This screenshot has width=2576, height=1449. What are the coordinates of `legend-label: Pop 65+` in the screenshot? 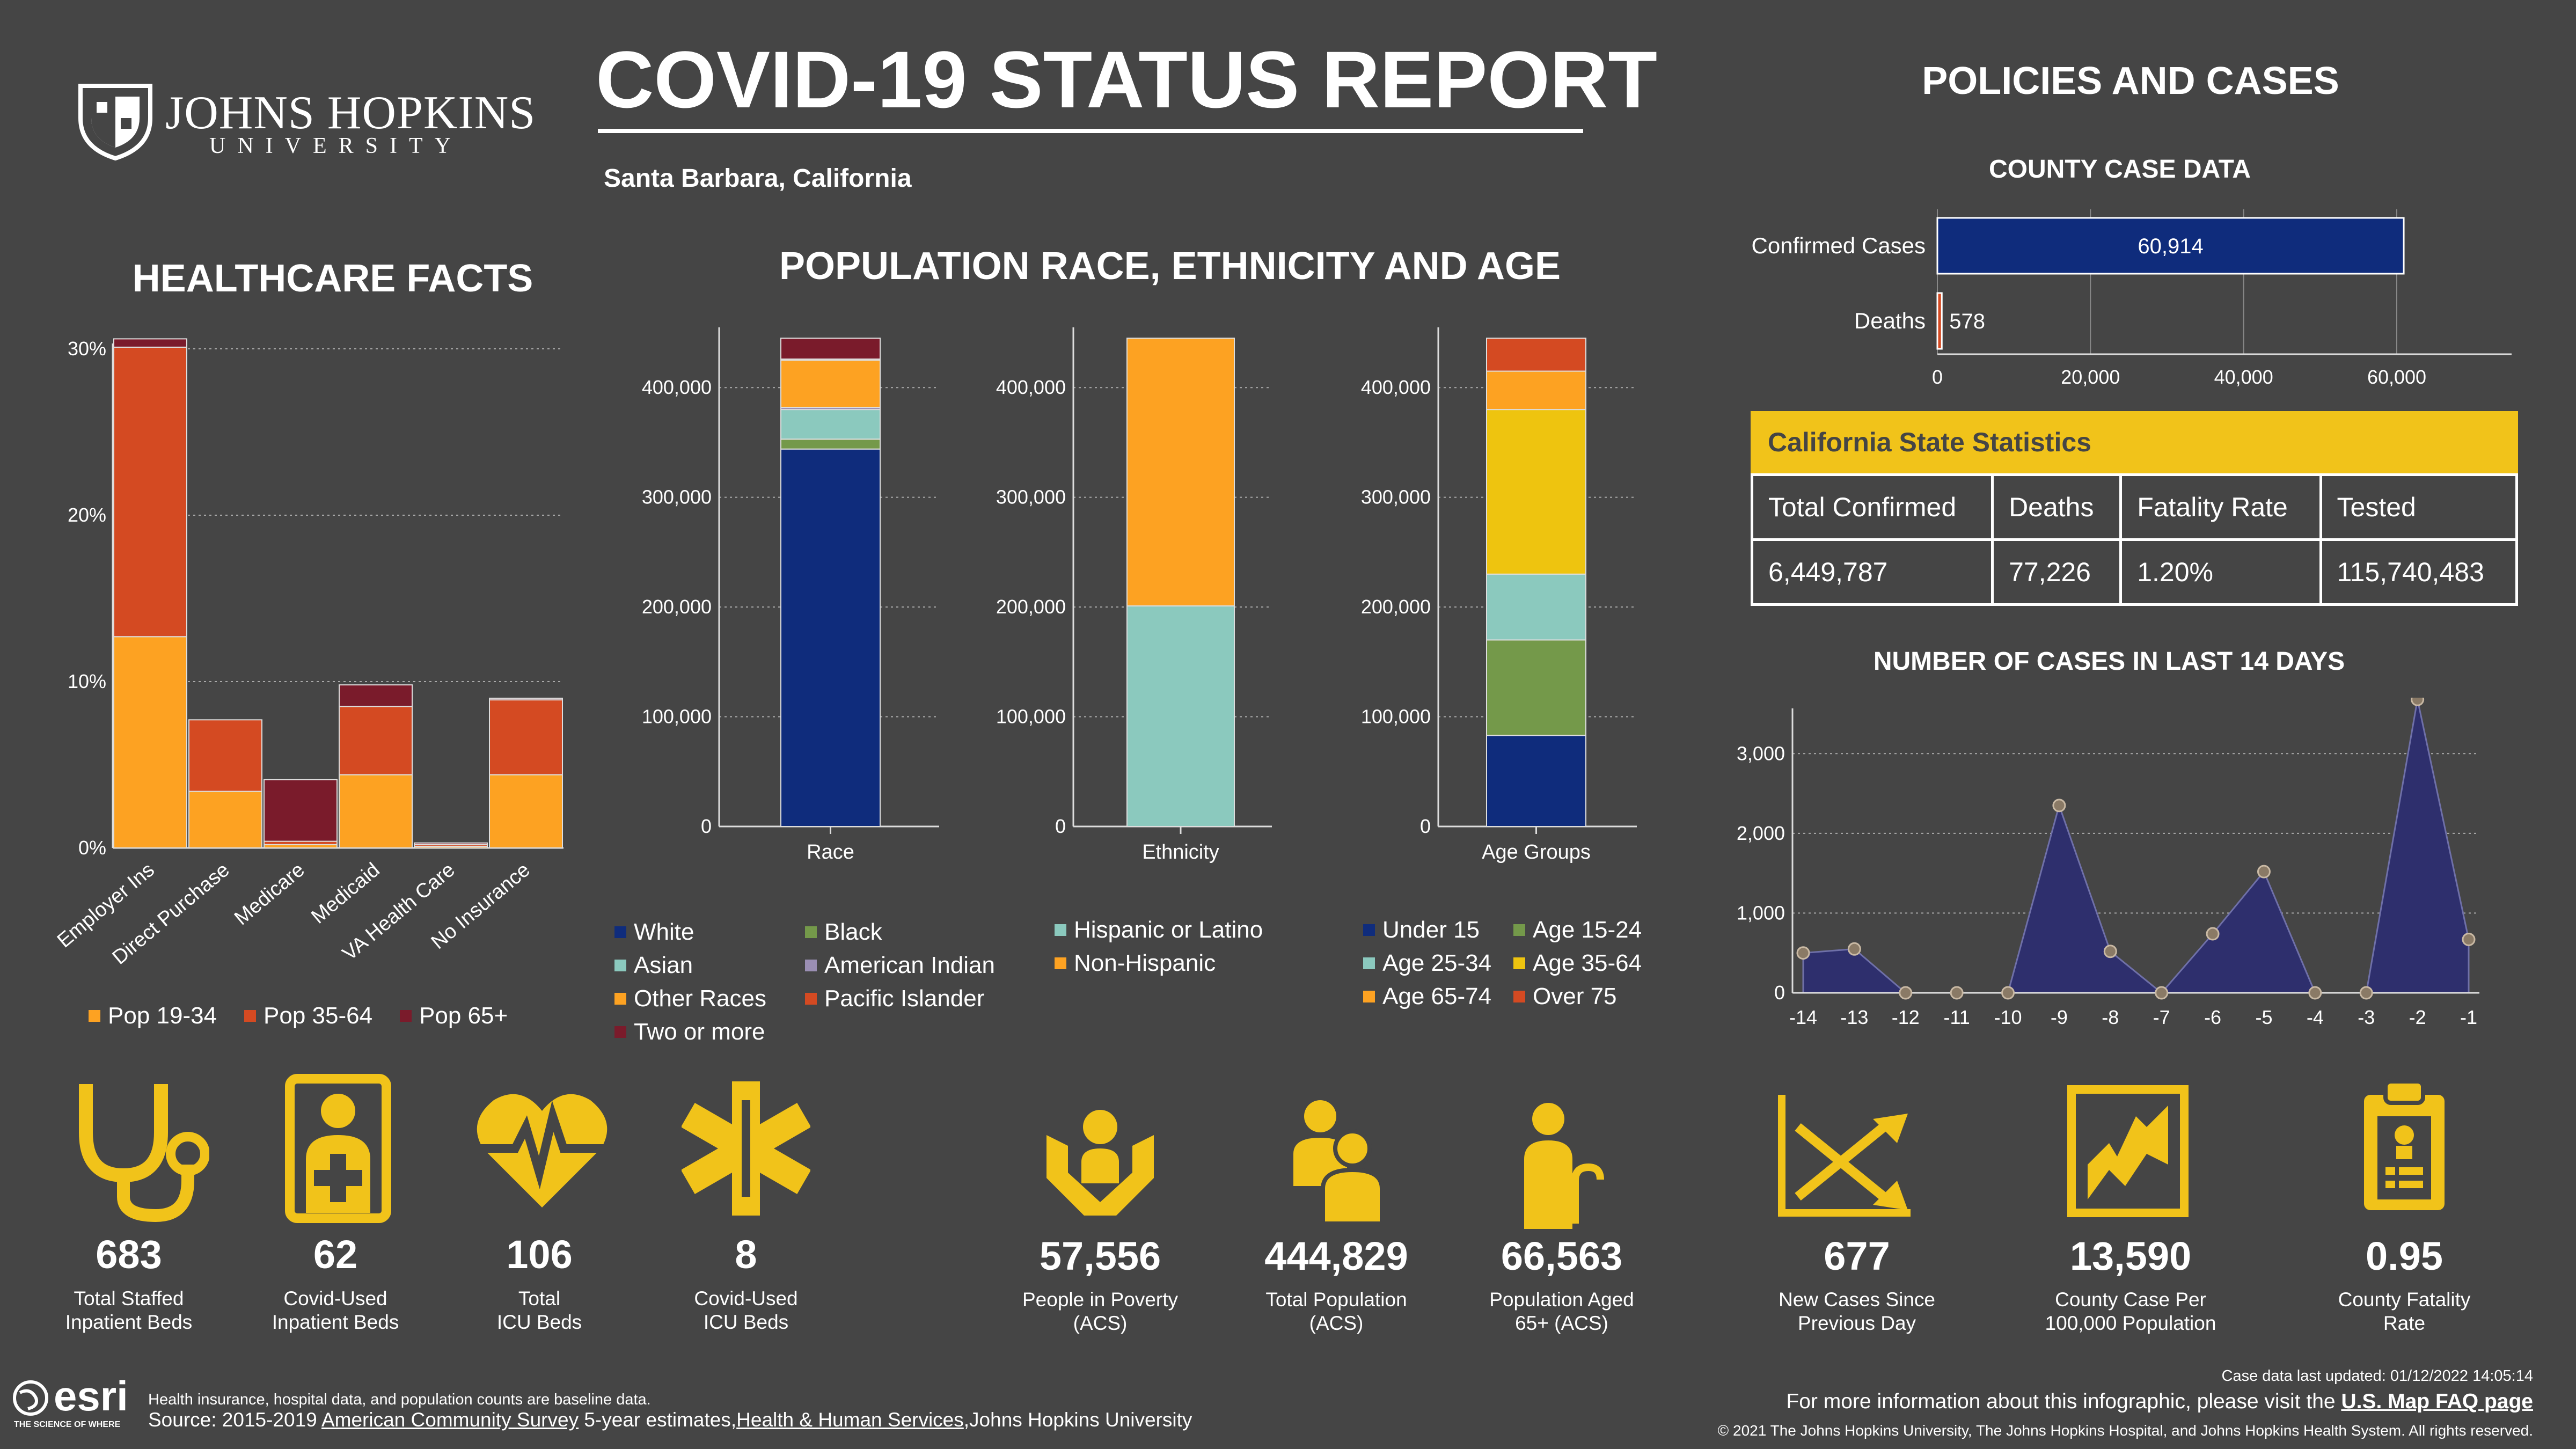 It's located at (463, 1015).